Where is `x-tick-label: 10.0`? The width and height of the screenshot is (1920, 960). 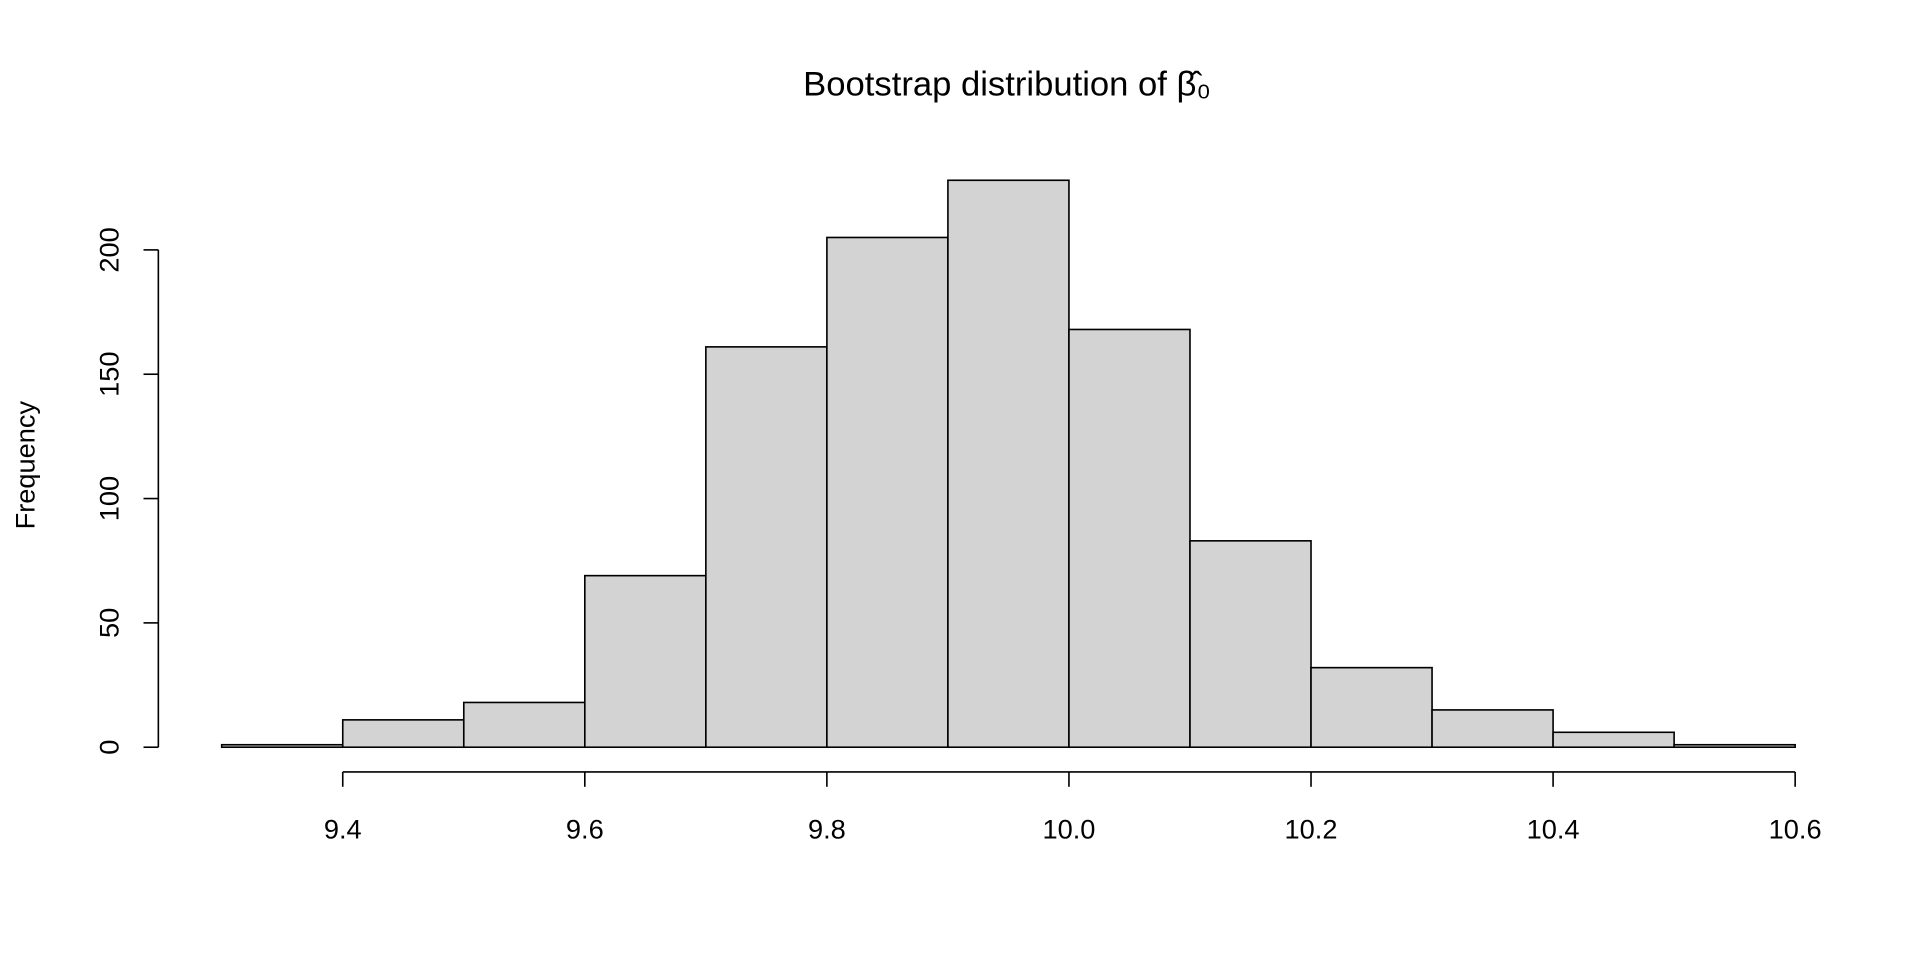 x-tick-label: 10.0 is located at coordinates (1068, 829).